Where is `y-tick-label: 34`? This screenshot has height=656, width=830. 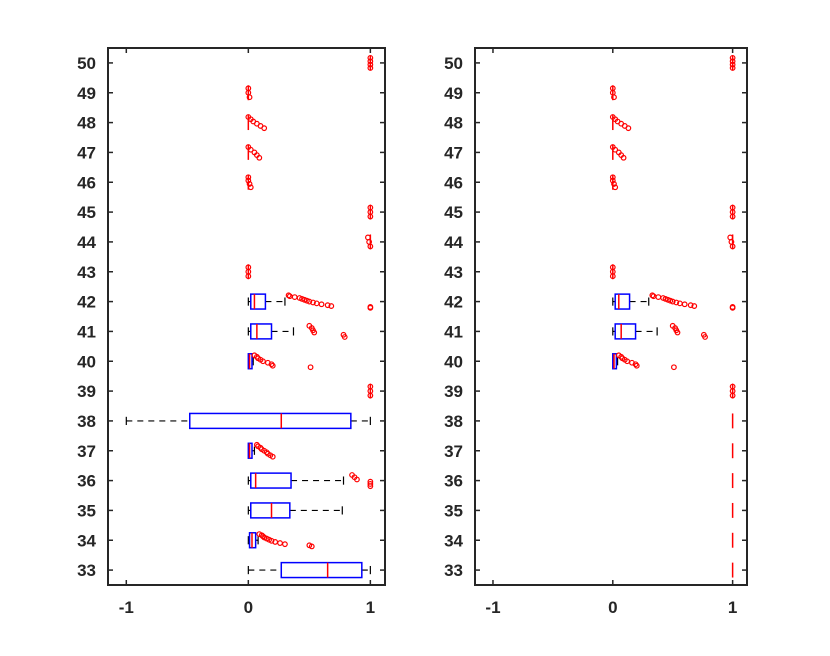 y-tick-label: 34 is located at coordinates (86, 540).